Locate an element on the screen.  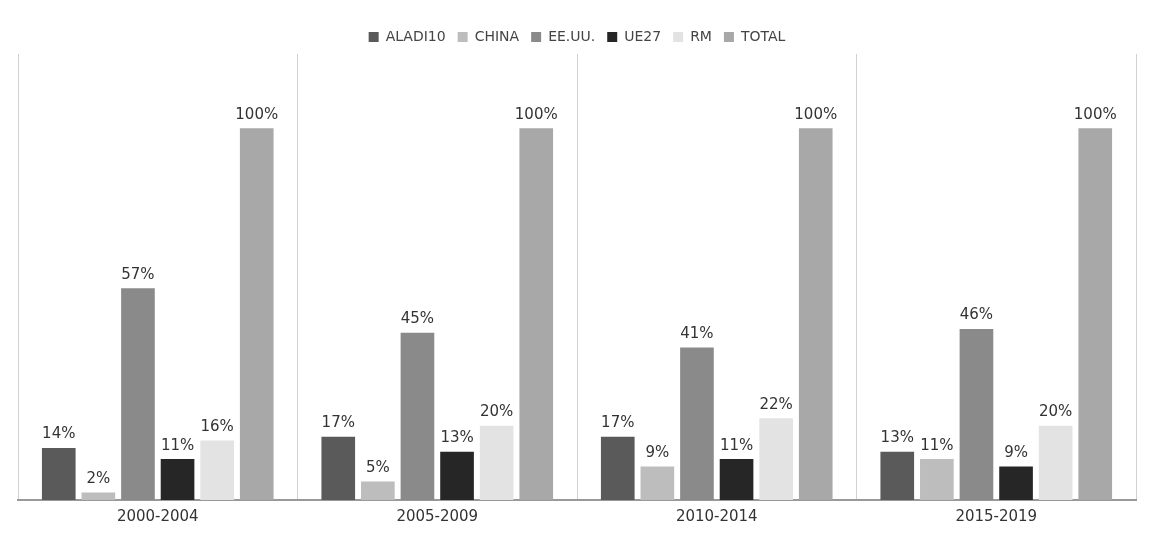
legend-label: RM is located at coordinates (701, 35).